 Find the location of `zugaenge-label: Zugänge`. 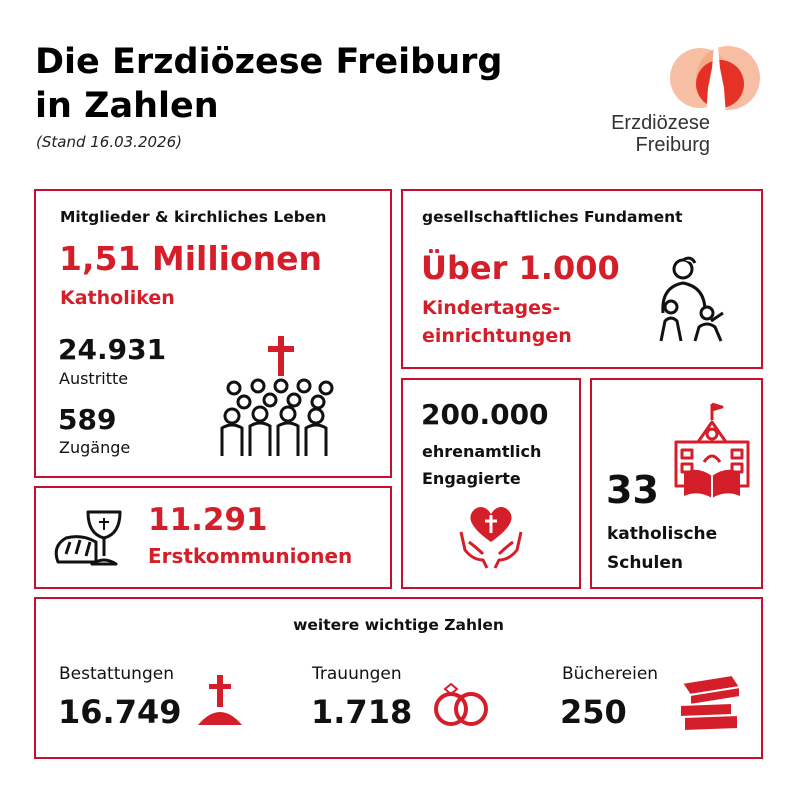

zugaenge-label: Zugänge is located at coordinates (95, 447).